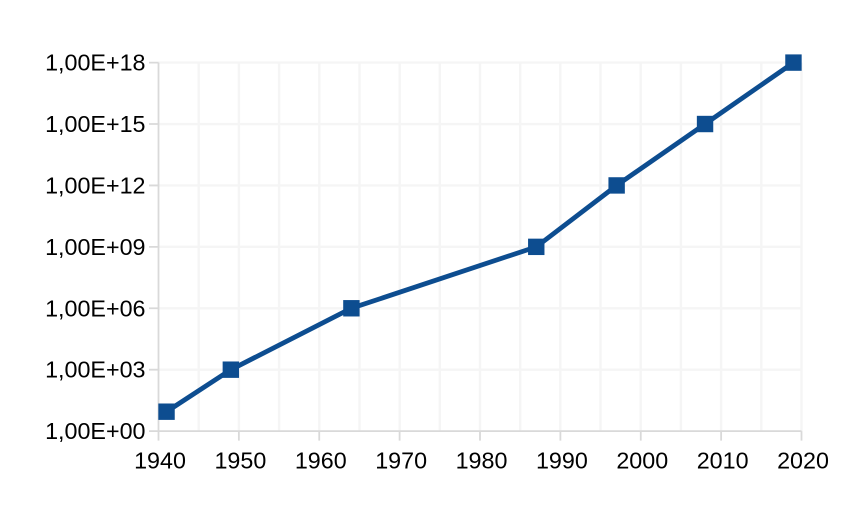 This screenshot has height=512, width=862. I want to click on svg-text: 1,00E+12, so click(95, 185).